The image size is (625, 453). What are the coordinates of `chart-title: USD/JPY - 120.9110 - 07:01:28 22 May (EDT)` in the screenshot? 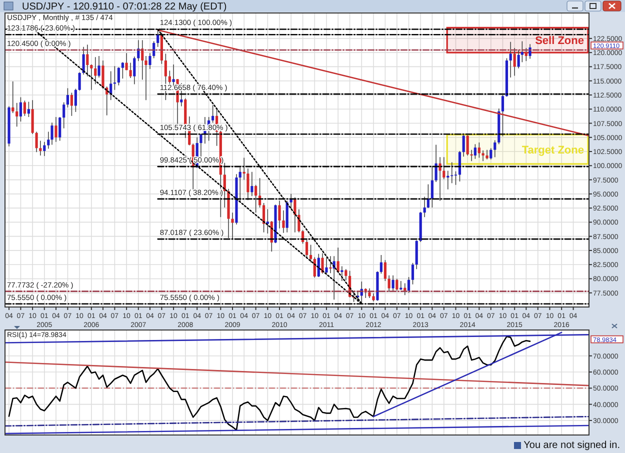 It's located at (124, 7).